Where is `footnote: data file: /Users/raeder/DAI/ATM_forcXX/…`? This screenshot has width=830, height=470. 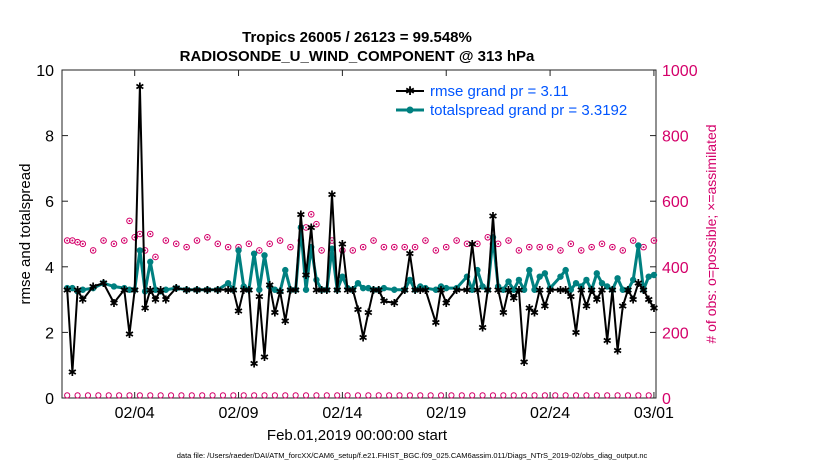 footnote: data file: /Users/raeder/DAI/ATM_forcXX/… is located at coordinates (412, 455).